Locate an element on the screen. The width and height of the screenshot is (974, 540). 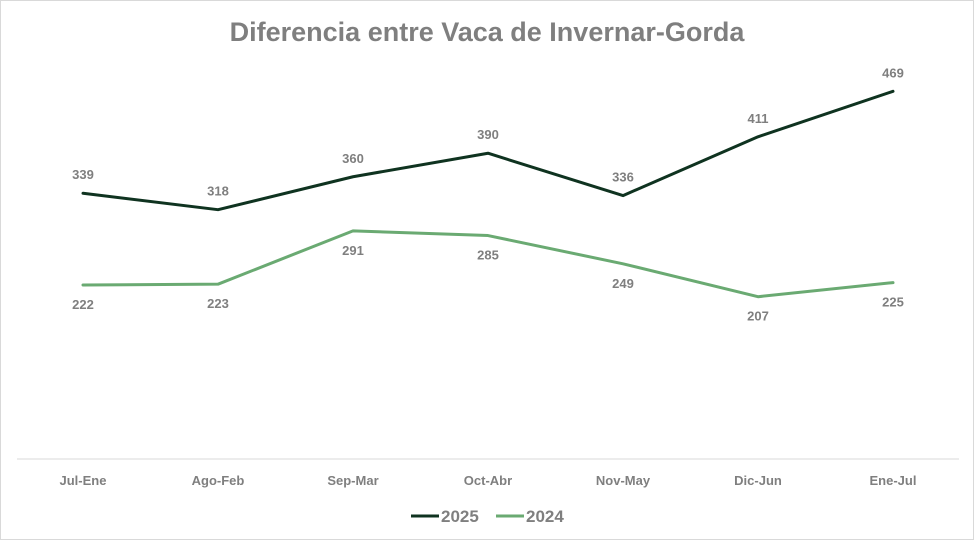
x-tick-label: Oct-Abr is located at coordinates (488, 480).